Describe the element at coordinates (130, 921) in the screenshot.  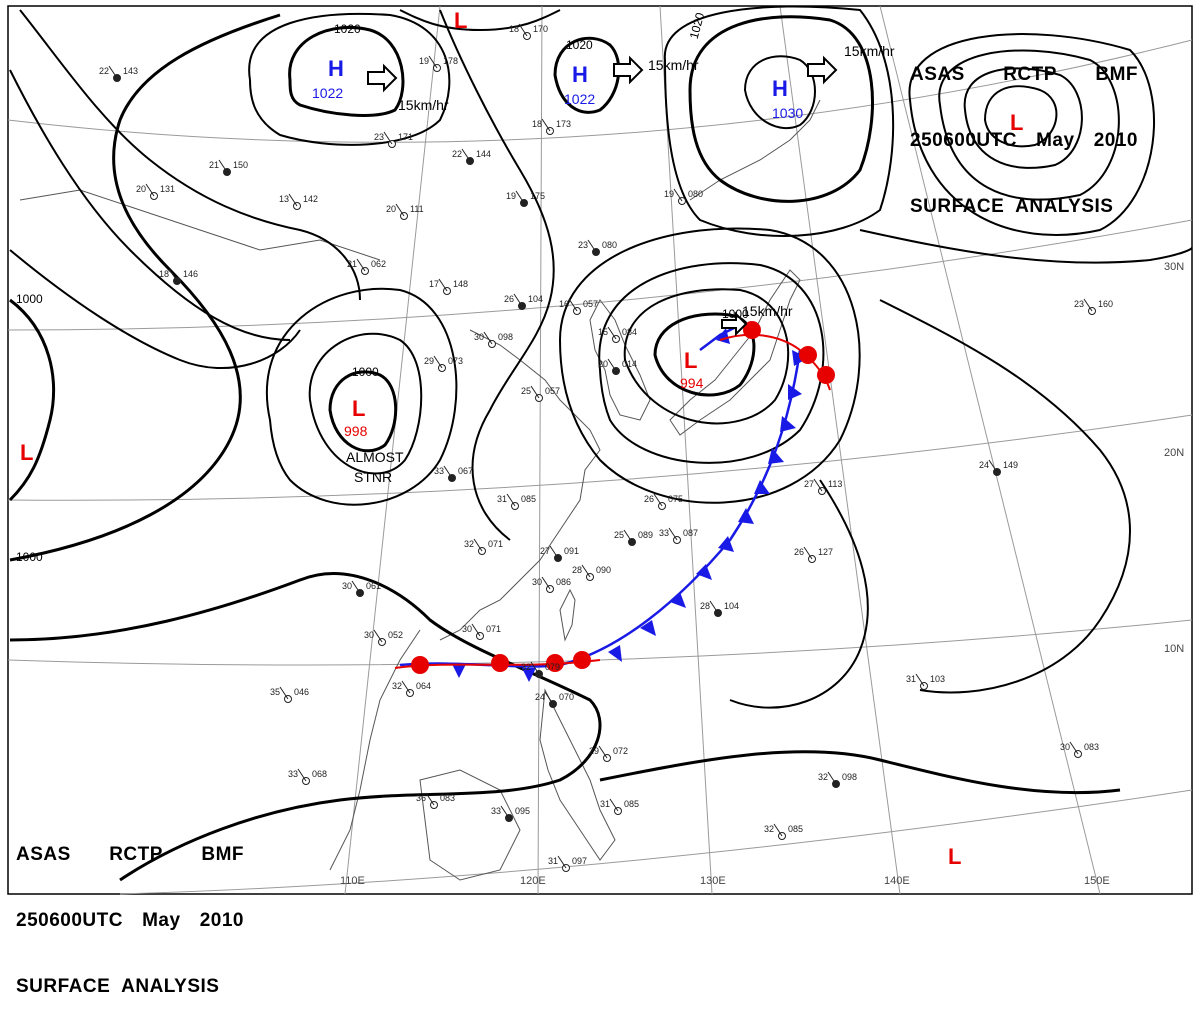
I see `header-line-2: 250600UTC May 2010` at that location.